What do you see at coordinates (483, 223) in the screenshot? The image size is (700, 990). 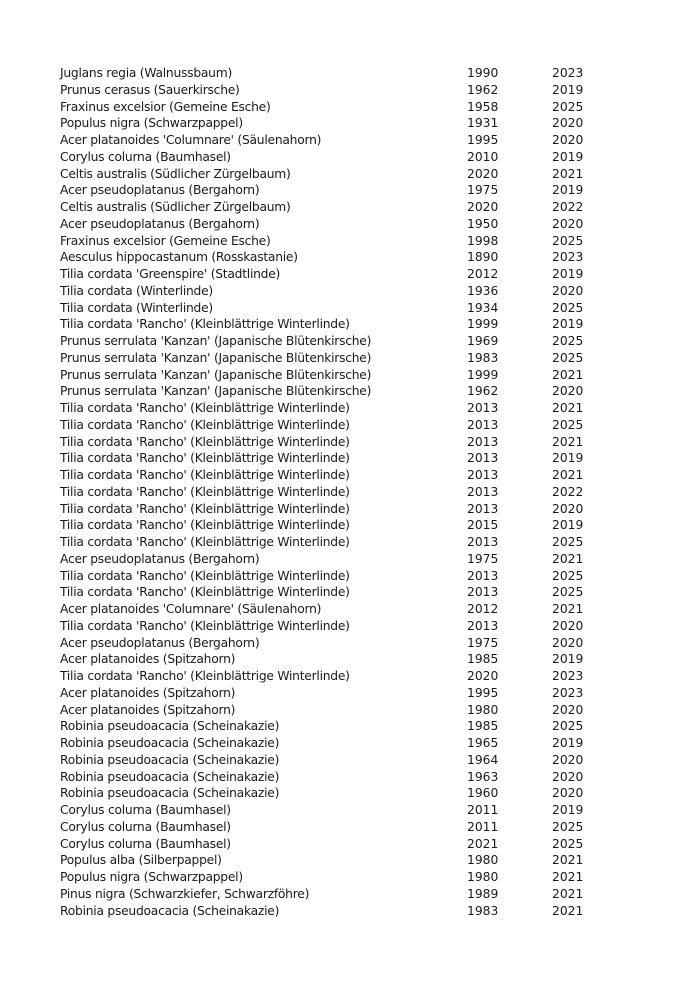 I see `year-planted-cell: 1950` at bounding box center [483, 223].